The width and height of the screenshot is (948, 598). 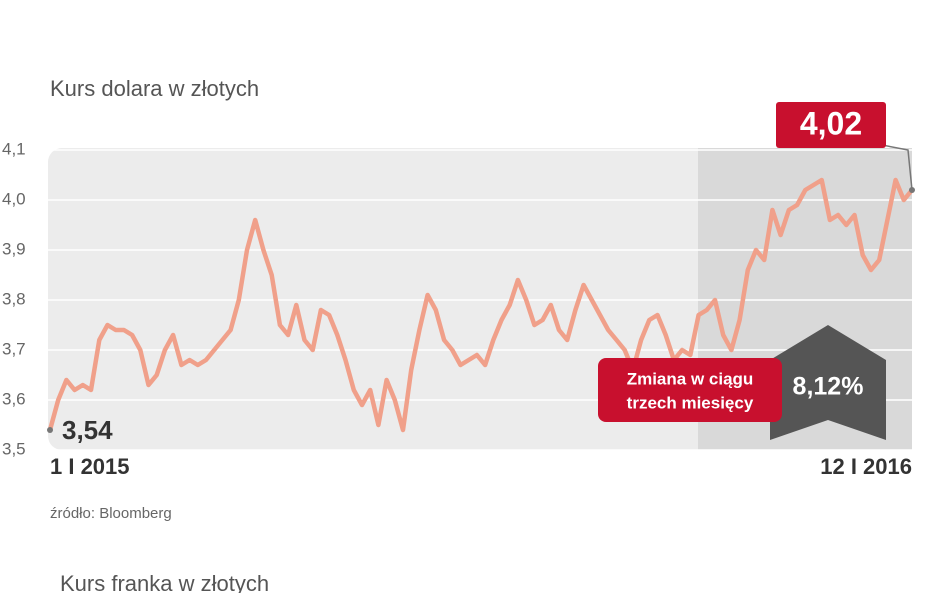 I want to click on change-value: 8,12%, so click(x=828, y=387).